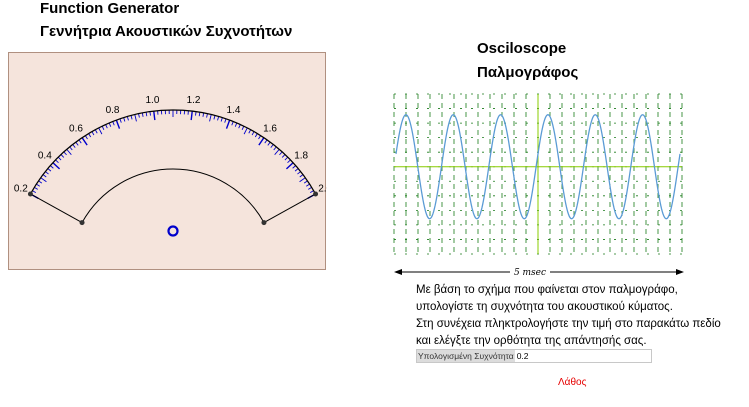  I want to click on dial-tick-label: 0.8, so click(113, 110).